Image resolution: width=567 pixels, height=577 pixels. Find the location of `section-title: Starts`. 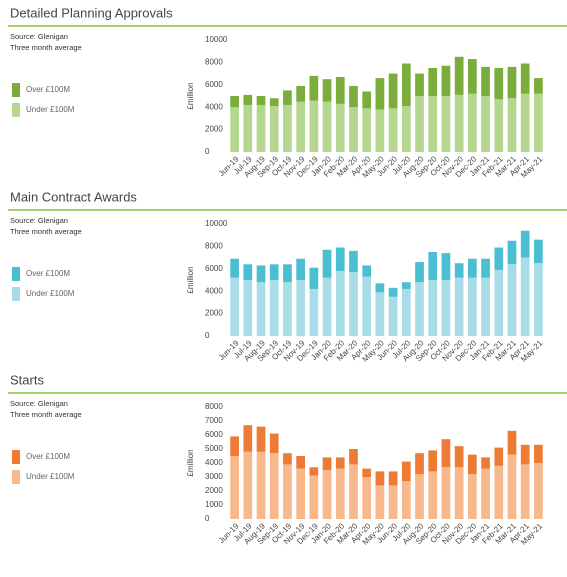

section-title: Starts is located at coordinates (27, 379).